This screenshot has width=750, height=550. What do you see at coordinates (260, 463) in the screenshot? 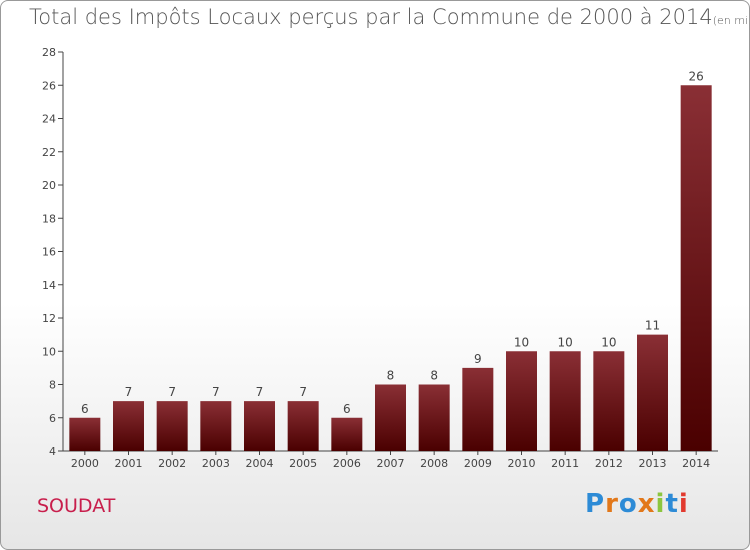
I see `x-tick-label: 2004` at bounding box center [260, 463].